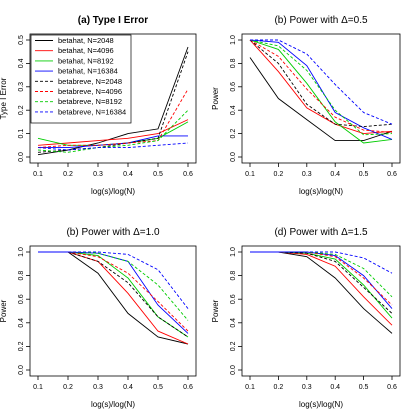 The image size is (420, 420). What do you see at coordinates (86, 40) in the screenshot?
I see `legend-entry: betahat, N=2048` at bounding box center [86, 40].